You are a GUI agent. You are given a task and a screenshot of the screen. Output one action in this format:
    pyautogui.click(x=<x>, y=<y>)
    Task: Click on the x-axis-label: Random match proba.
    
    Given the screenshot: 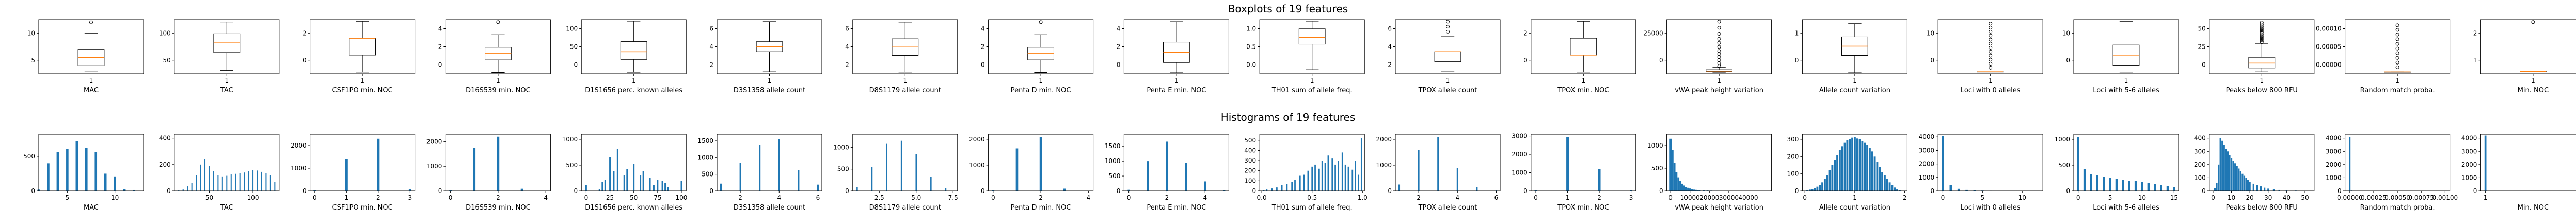 What is the action you would take?
    pyautogui.click(x=2397, y=90)
    